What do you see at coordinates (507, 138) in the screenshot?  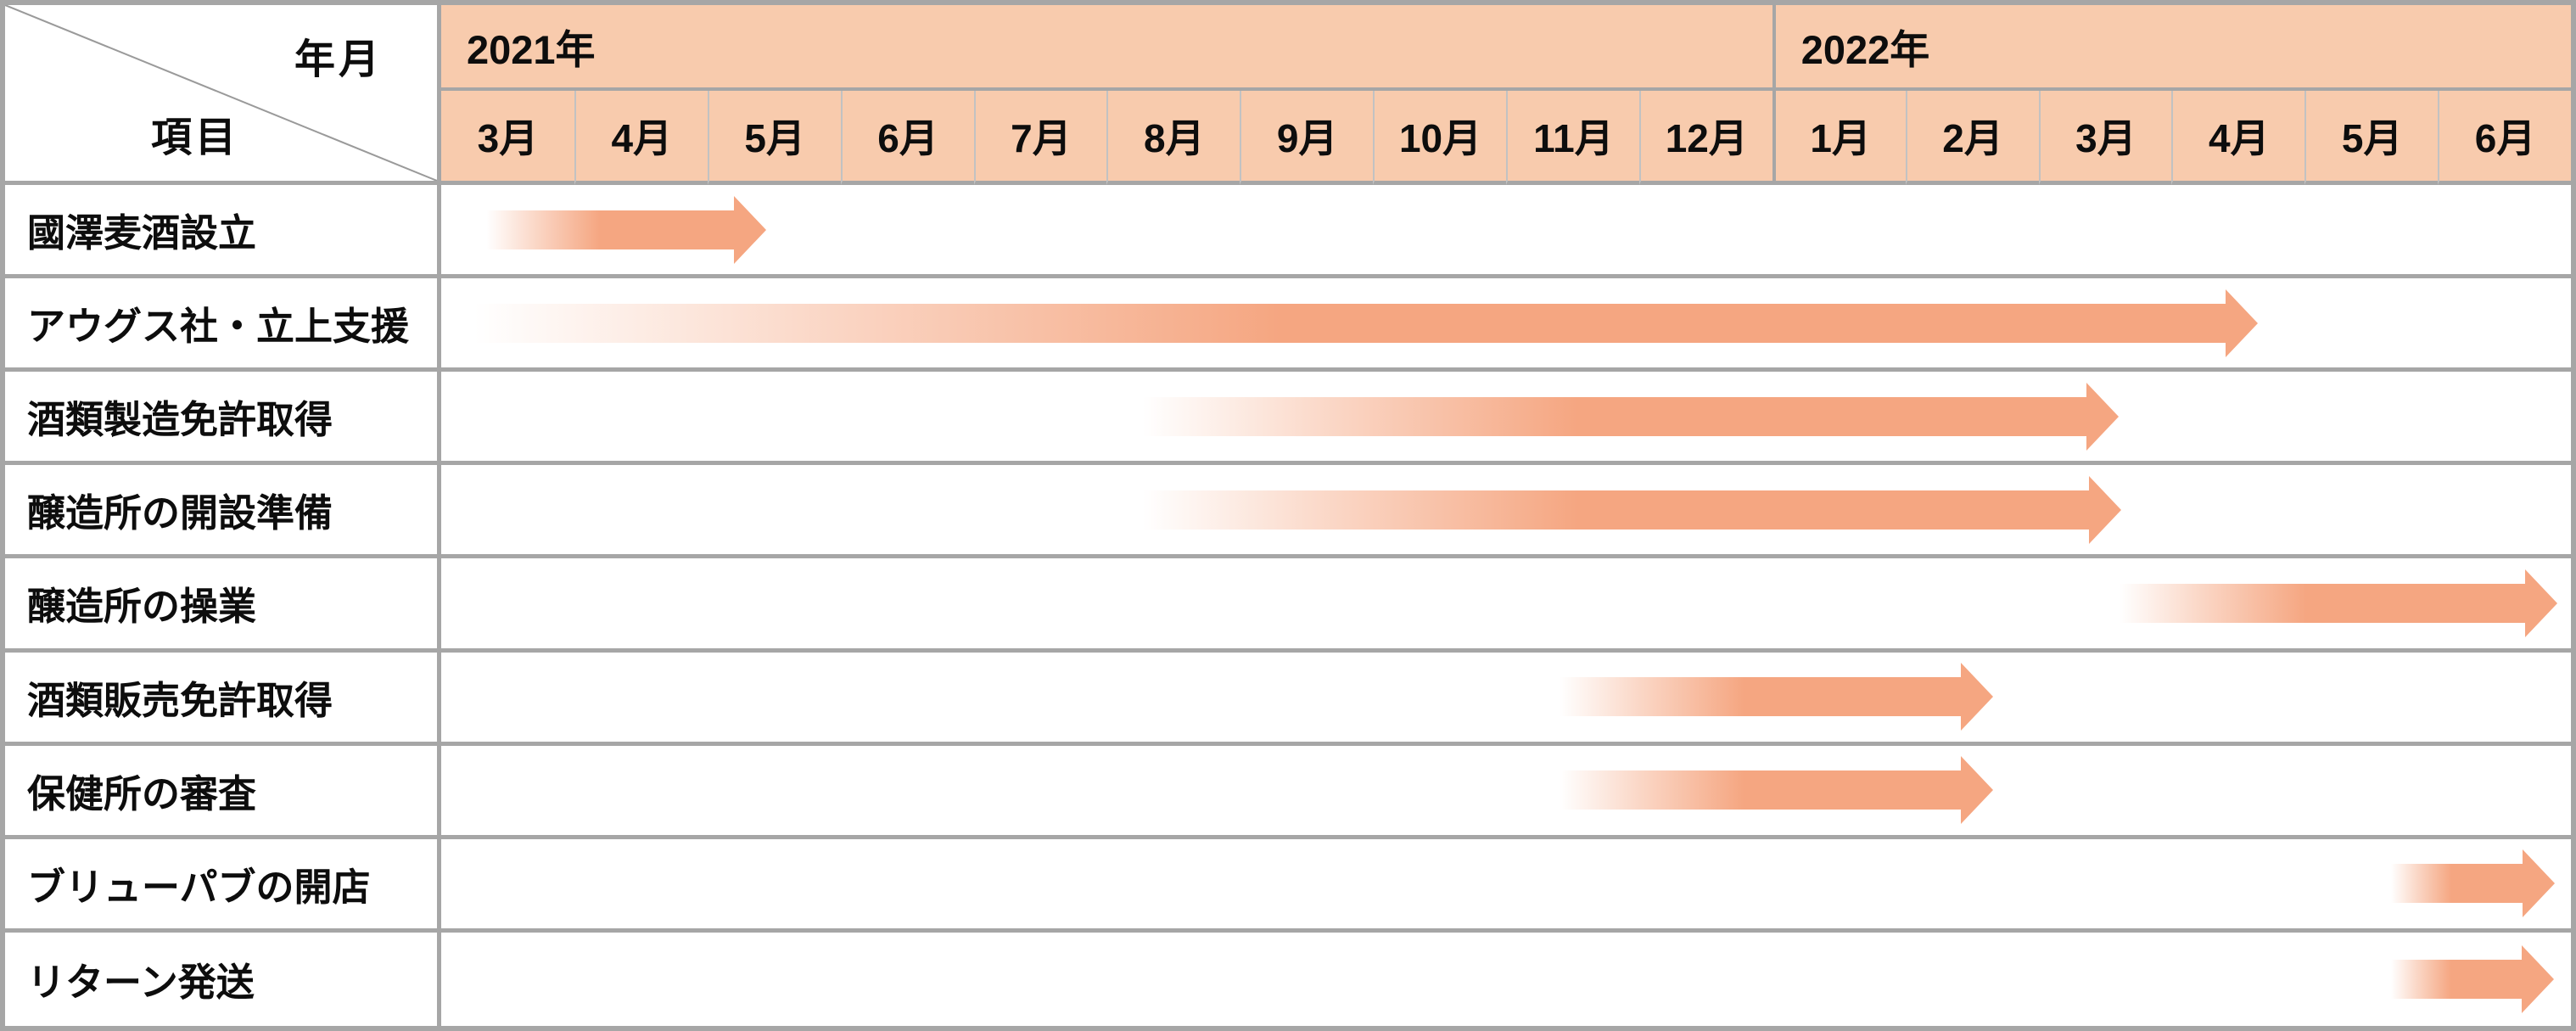 I see `month-header-1: 3月` at bounding box center [507, 138].